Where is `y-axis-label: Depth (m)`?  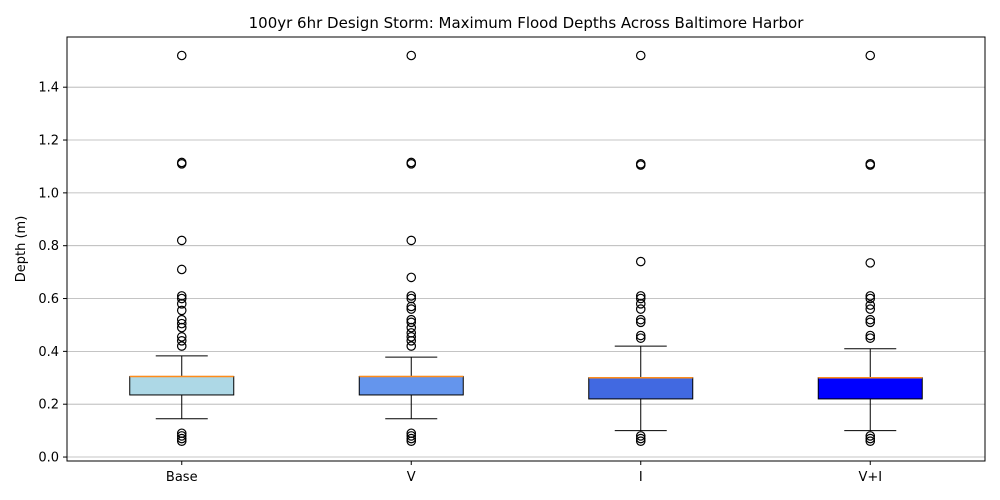 y-axis-label: Depth (m) is located at coordinates (21, 249).